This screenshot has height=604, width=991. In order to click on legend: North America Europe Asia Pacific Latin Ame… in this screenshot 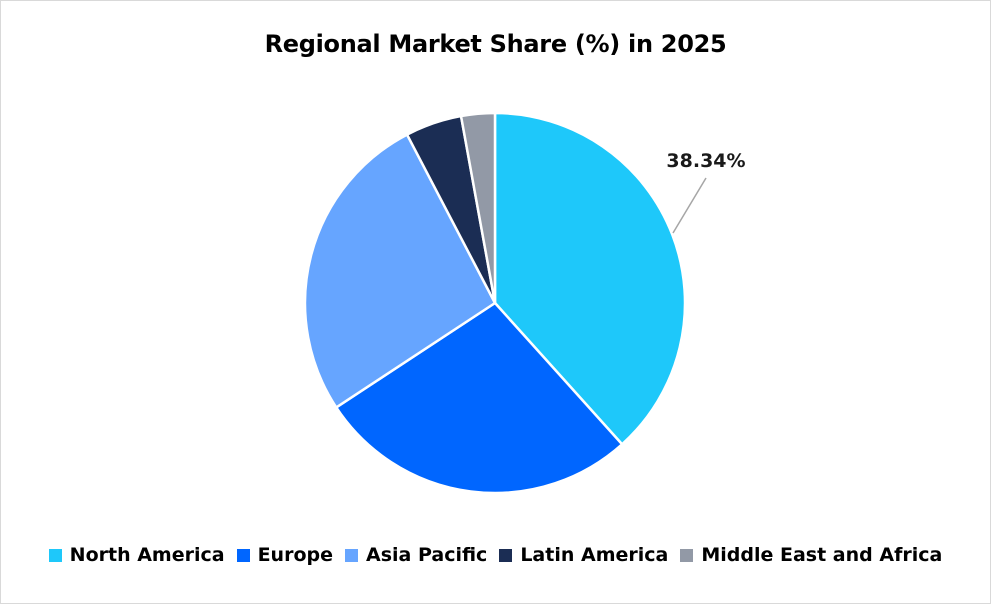, I will do `click(495, 555)`.